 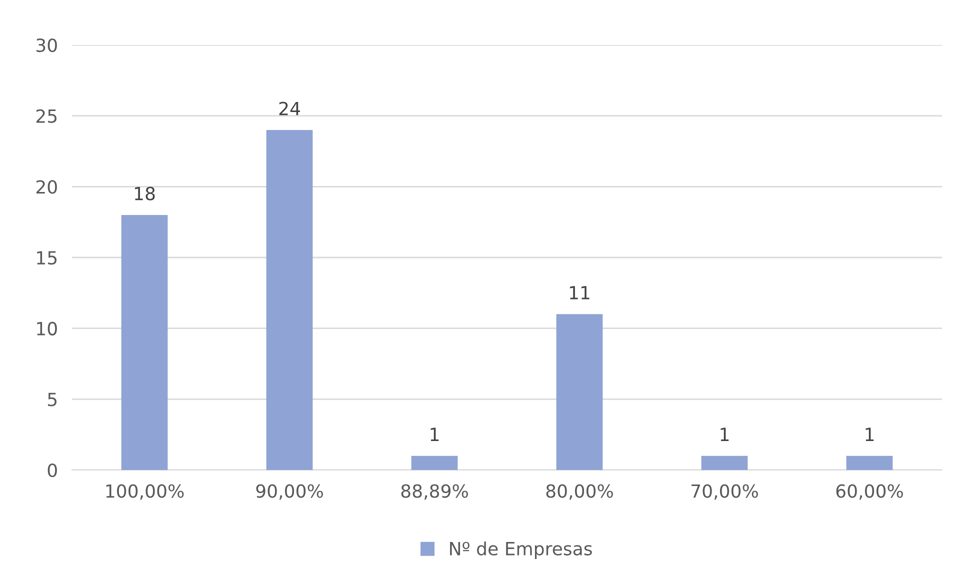 What do you see at coordinates (725, 492) in the screenshot?
I see `x-tick-label: 70,00%` at bounding box center [725, 492].